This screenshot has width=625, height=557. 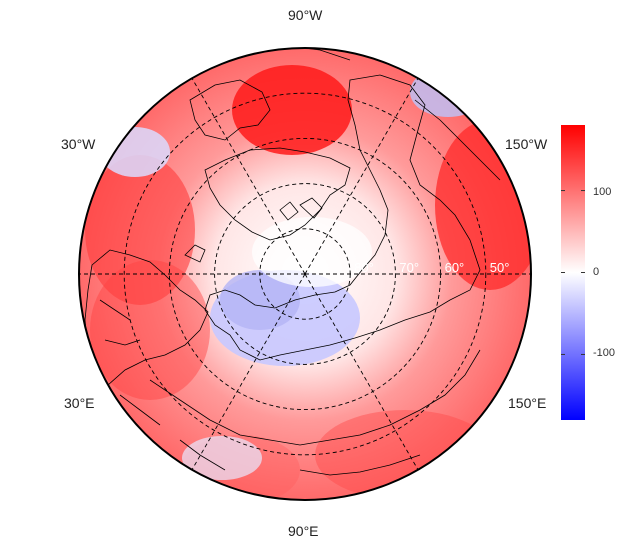 I want to click on colorbar-ticks, so click(x=573, y=272).